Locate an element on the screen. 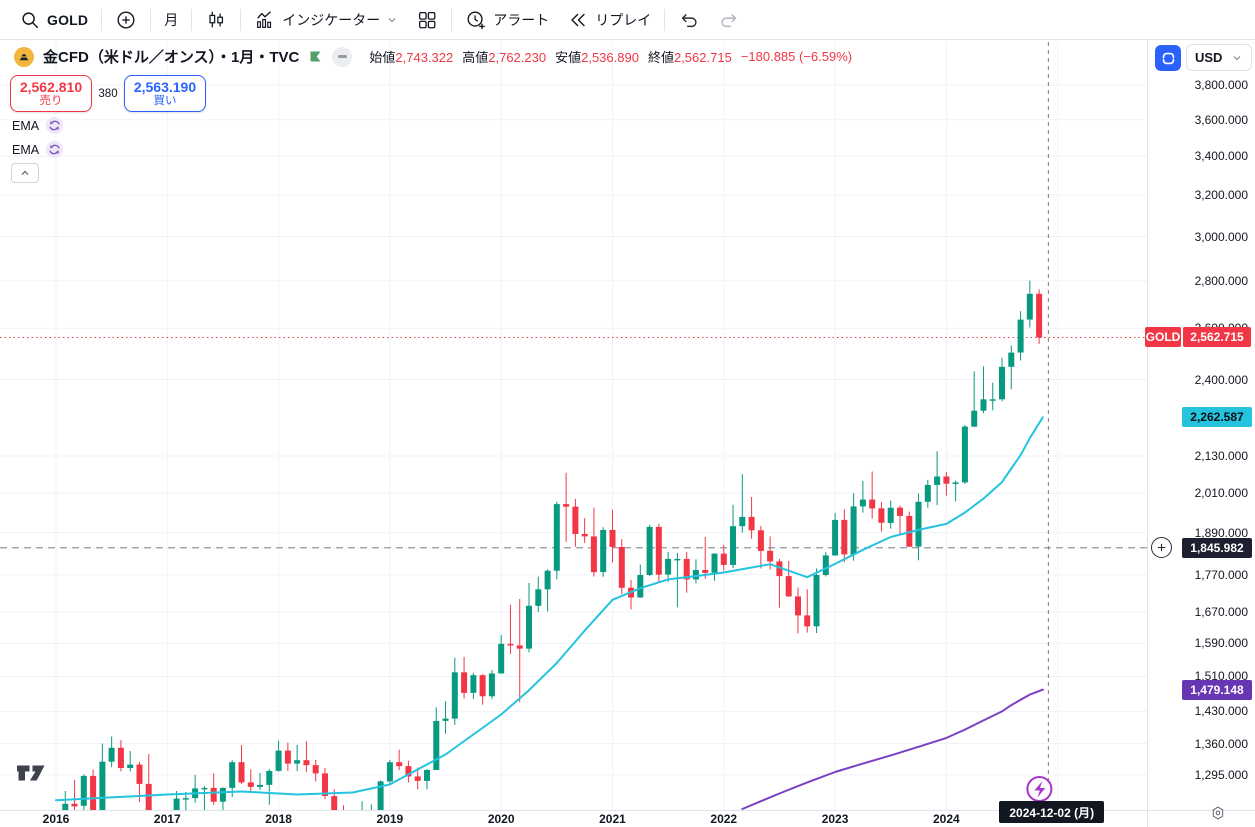 This screenshot has width=1255, height=827. chevron-up-icon is located at coordinates (25, 172).